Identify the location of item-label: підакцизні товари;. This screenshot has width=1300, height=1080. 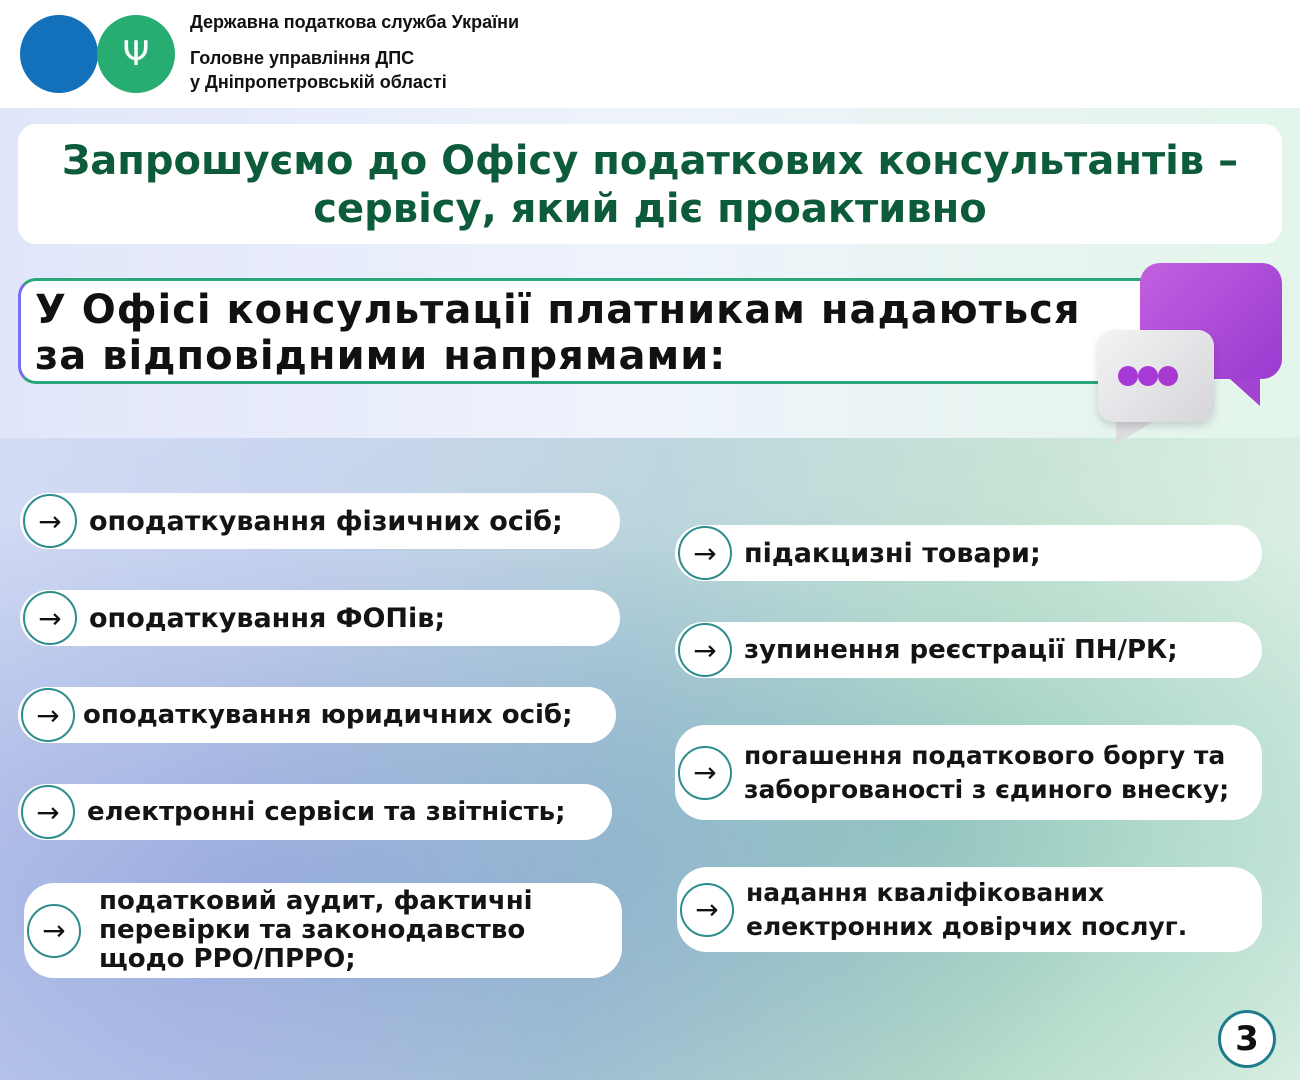
(892, 553).